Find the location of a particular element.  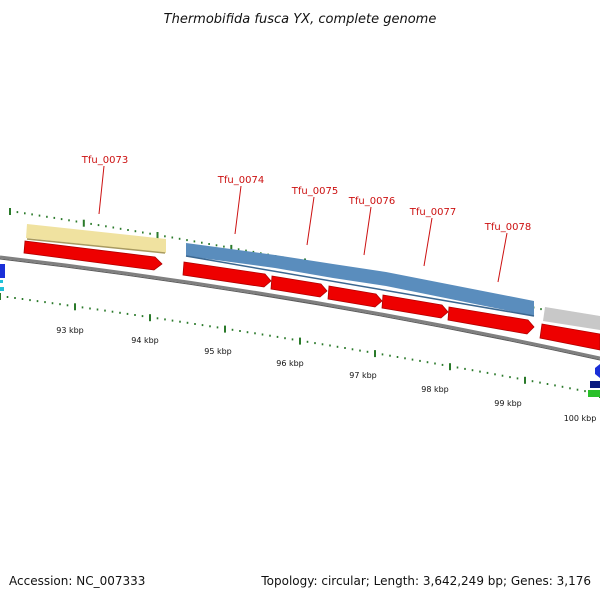

kbp-label-100: 100 kbp is located at coordinates (580, 418).